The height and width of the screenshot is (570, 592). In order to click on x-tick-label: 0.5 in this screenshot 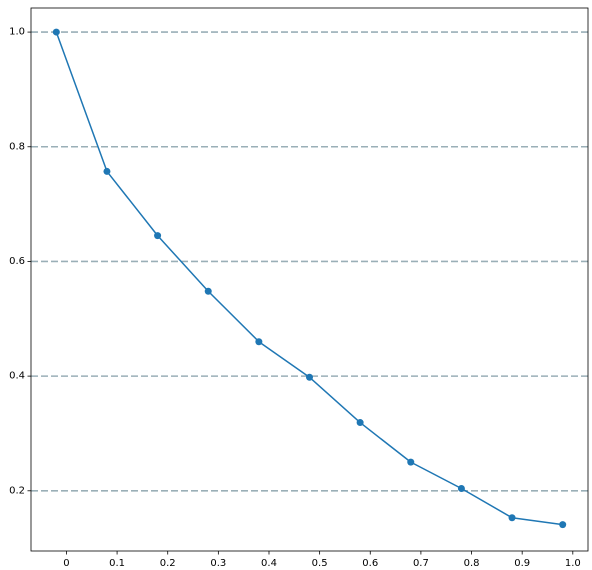, I will do `click(320, 563)`.